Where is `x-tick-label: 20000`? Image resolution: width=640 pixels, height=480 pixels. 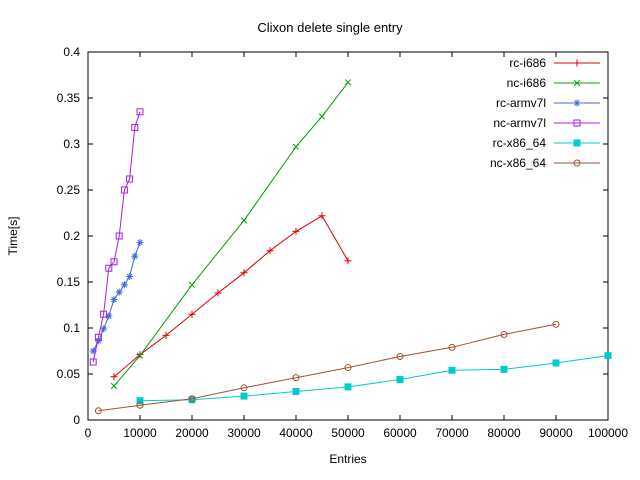 x-tick-label: 20000 is located at coordinates (192, 433).